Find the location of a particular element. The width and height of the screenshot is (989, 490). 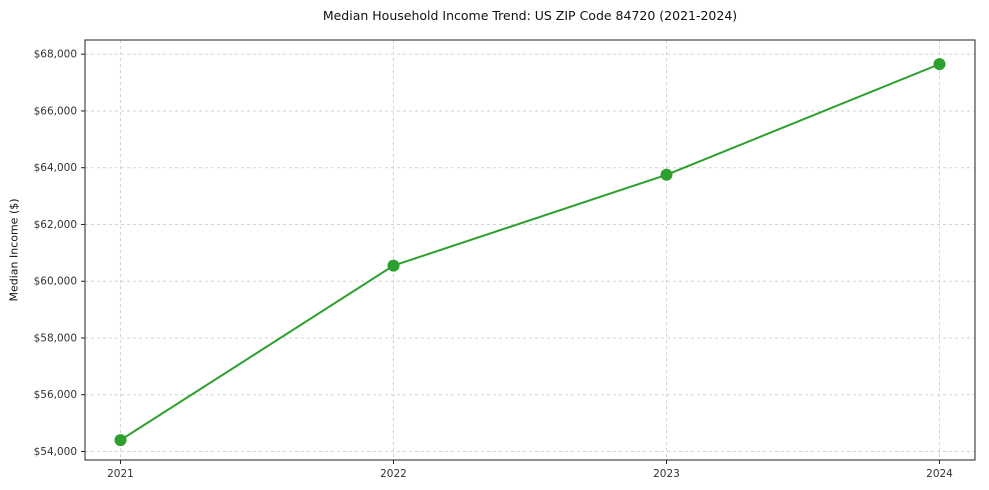

y-tick-label: $64,000 is located at coordinates (55, 168).